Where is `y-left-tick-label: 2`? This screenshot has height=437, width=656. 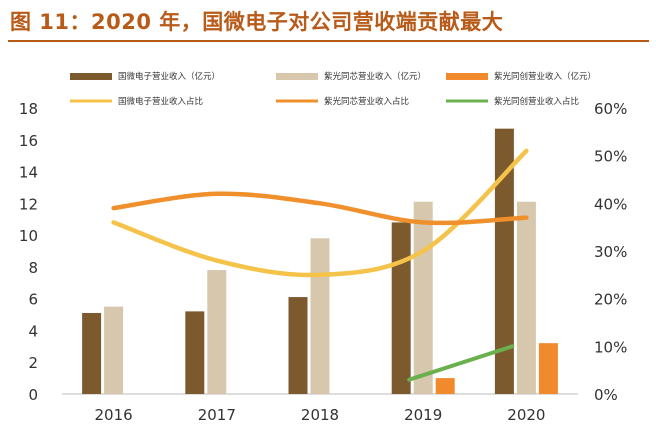 y-left-tick-label: 2 is located at coordinates (33, 363).